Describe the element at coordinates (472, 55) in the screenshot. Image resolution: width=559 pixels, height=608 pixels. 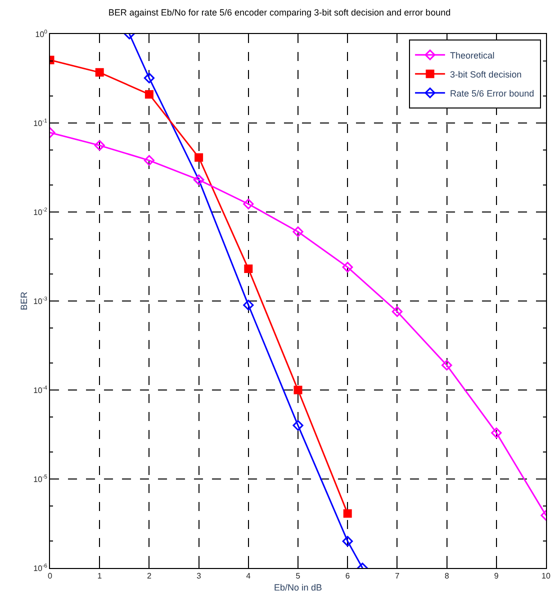
I see `legend-label: Theoretical` at that location.